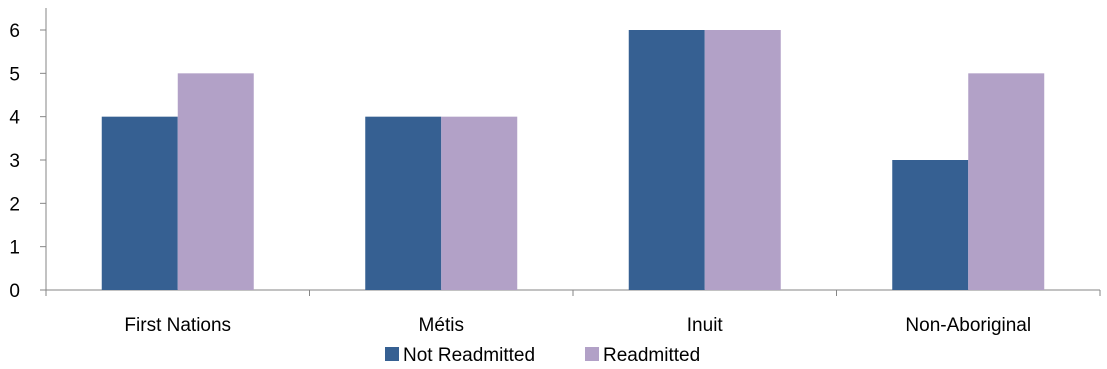 The image size is (1107, 369). I want to click on x-category-label: Métis, so click(441, 325).